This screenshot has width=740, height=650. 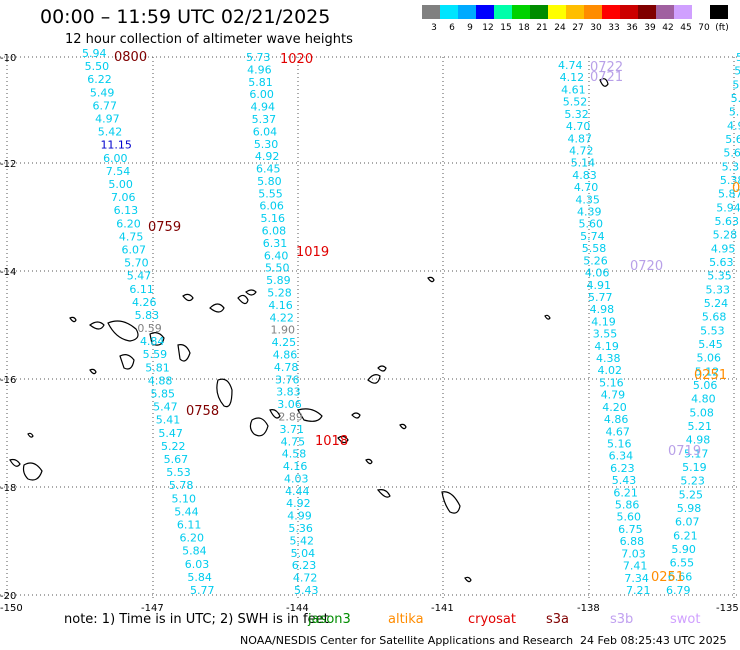 I want to click on wave-height-label: 5.06, so click(x=705, y=385).